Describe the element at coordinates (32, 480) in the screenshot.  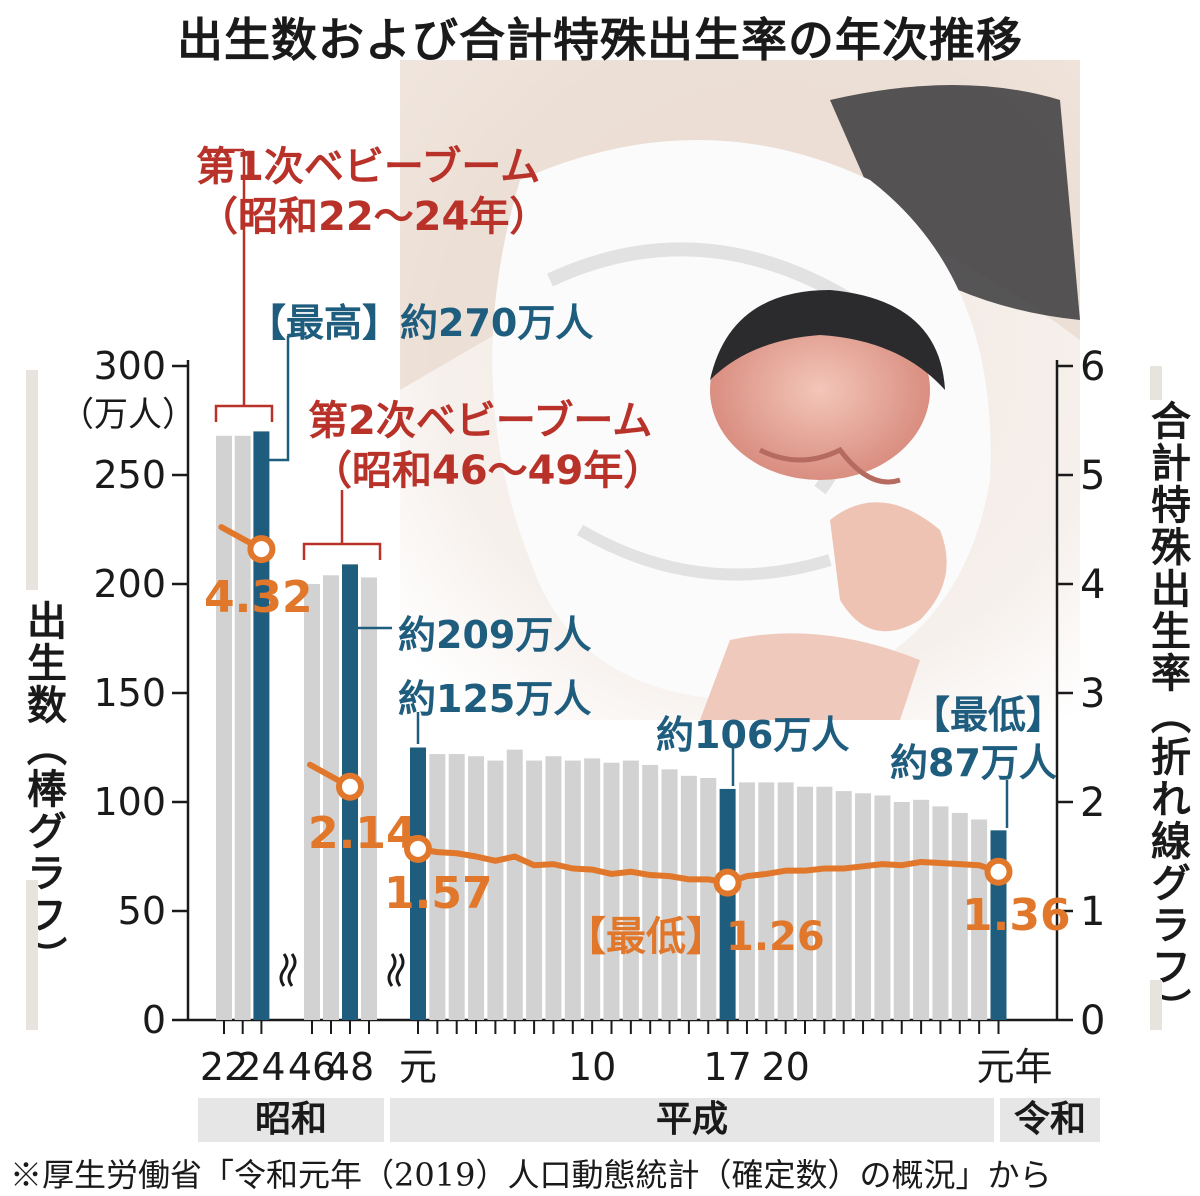
I see `left-axis-bar-top` at that location.